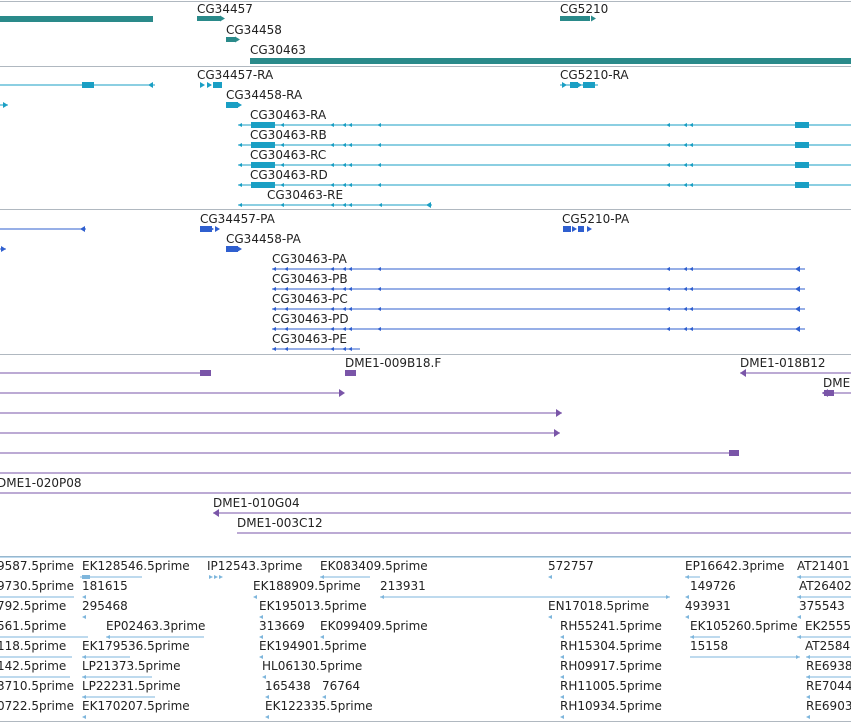 The image size is (851, 722). I want to click on est-label: 165438, so click(288, 686).